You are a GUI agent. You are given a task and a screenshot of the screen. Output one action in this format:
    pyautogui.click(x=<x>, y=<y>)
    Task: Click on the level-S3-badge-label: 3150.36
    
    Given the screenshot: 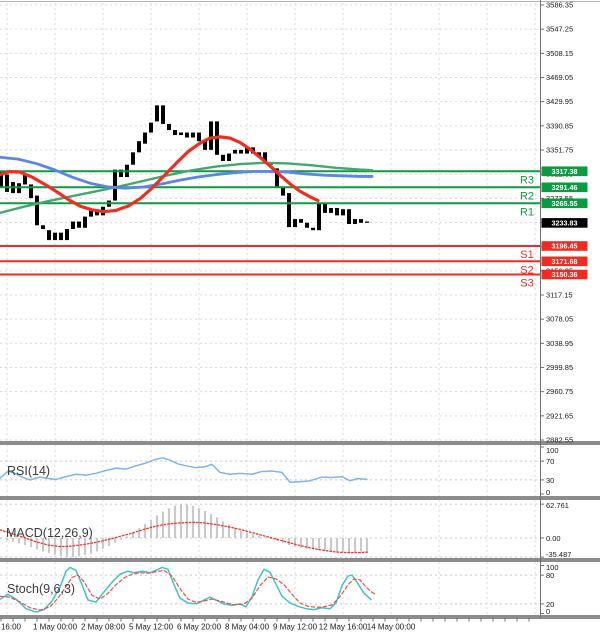 What is the action you would take?
    pyautogui.click(x=565, y=274)
    